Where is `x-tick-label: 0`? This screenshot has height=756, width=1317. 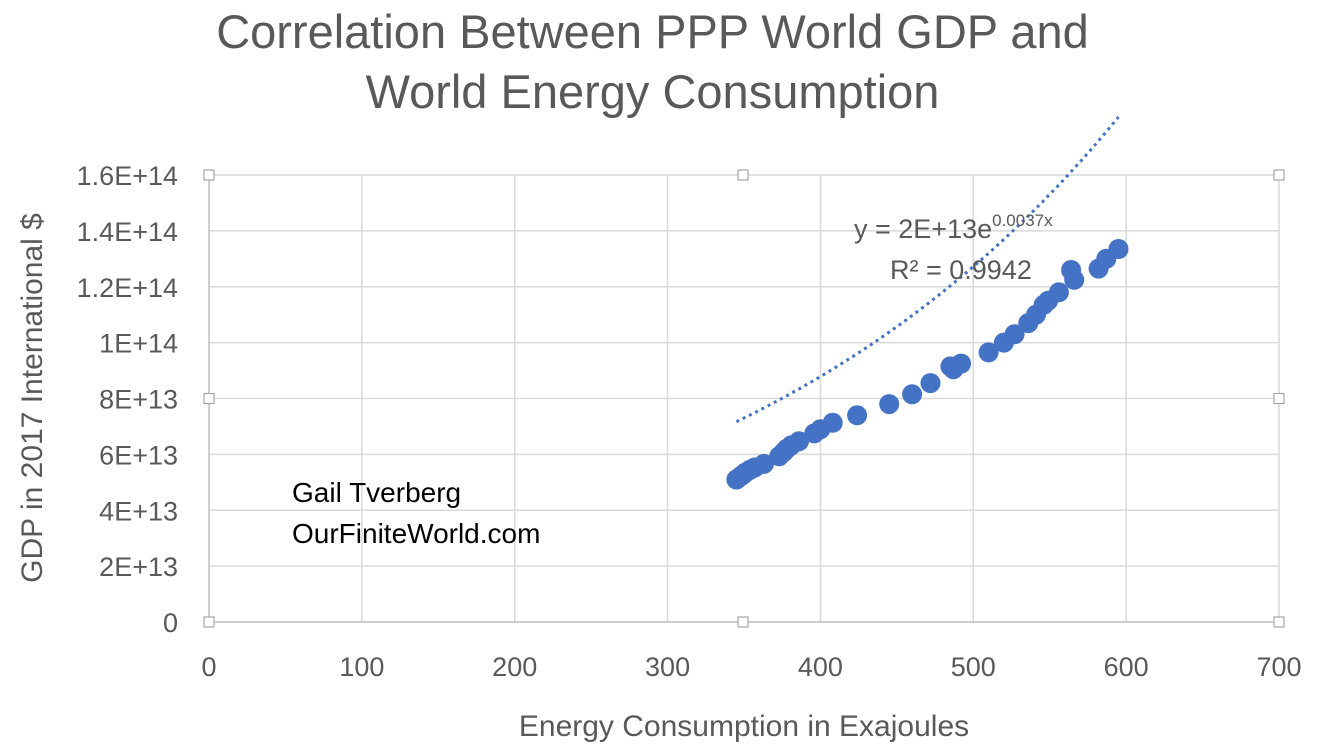
x-tick-label: 0 is located at coordinates (208, 667).